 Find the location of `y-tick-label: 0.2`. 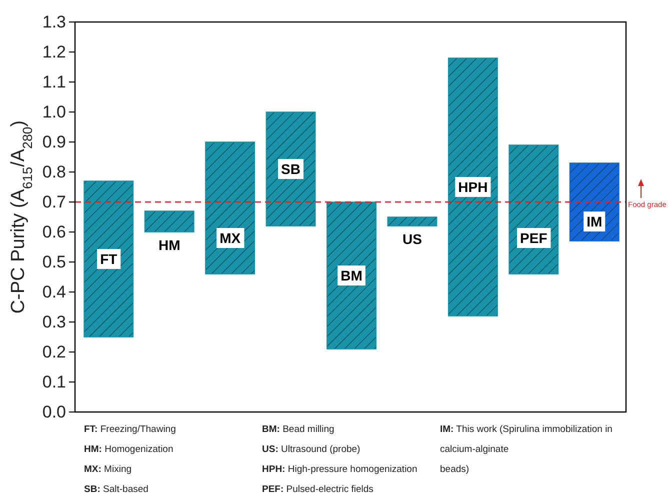

y-tick-label: 0.2 is located at coordinates (54, 352).